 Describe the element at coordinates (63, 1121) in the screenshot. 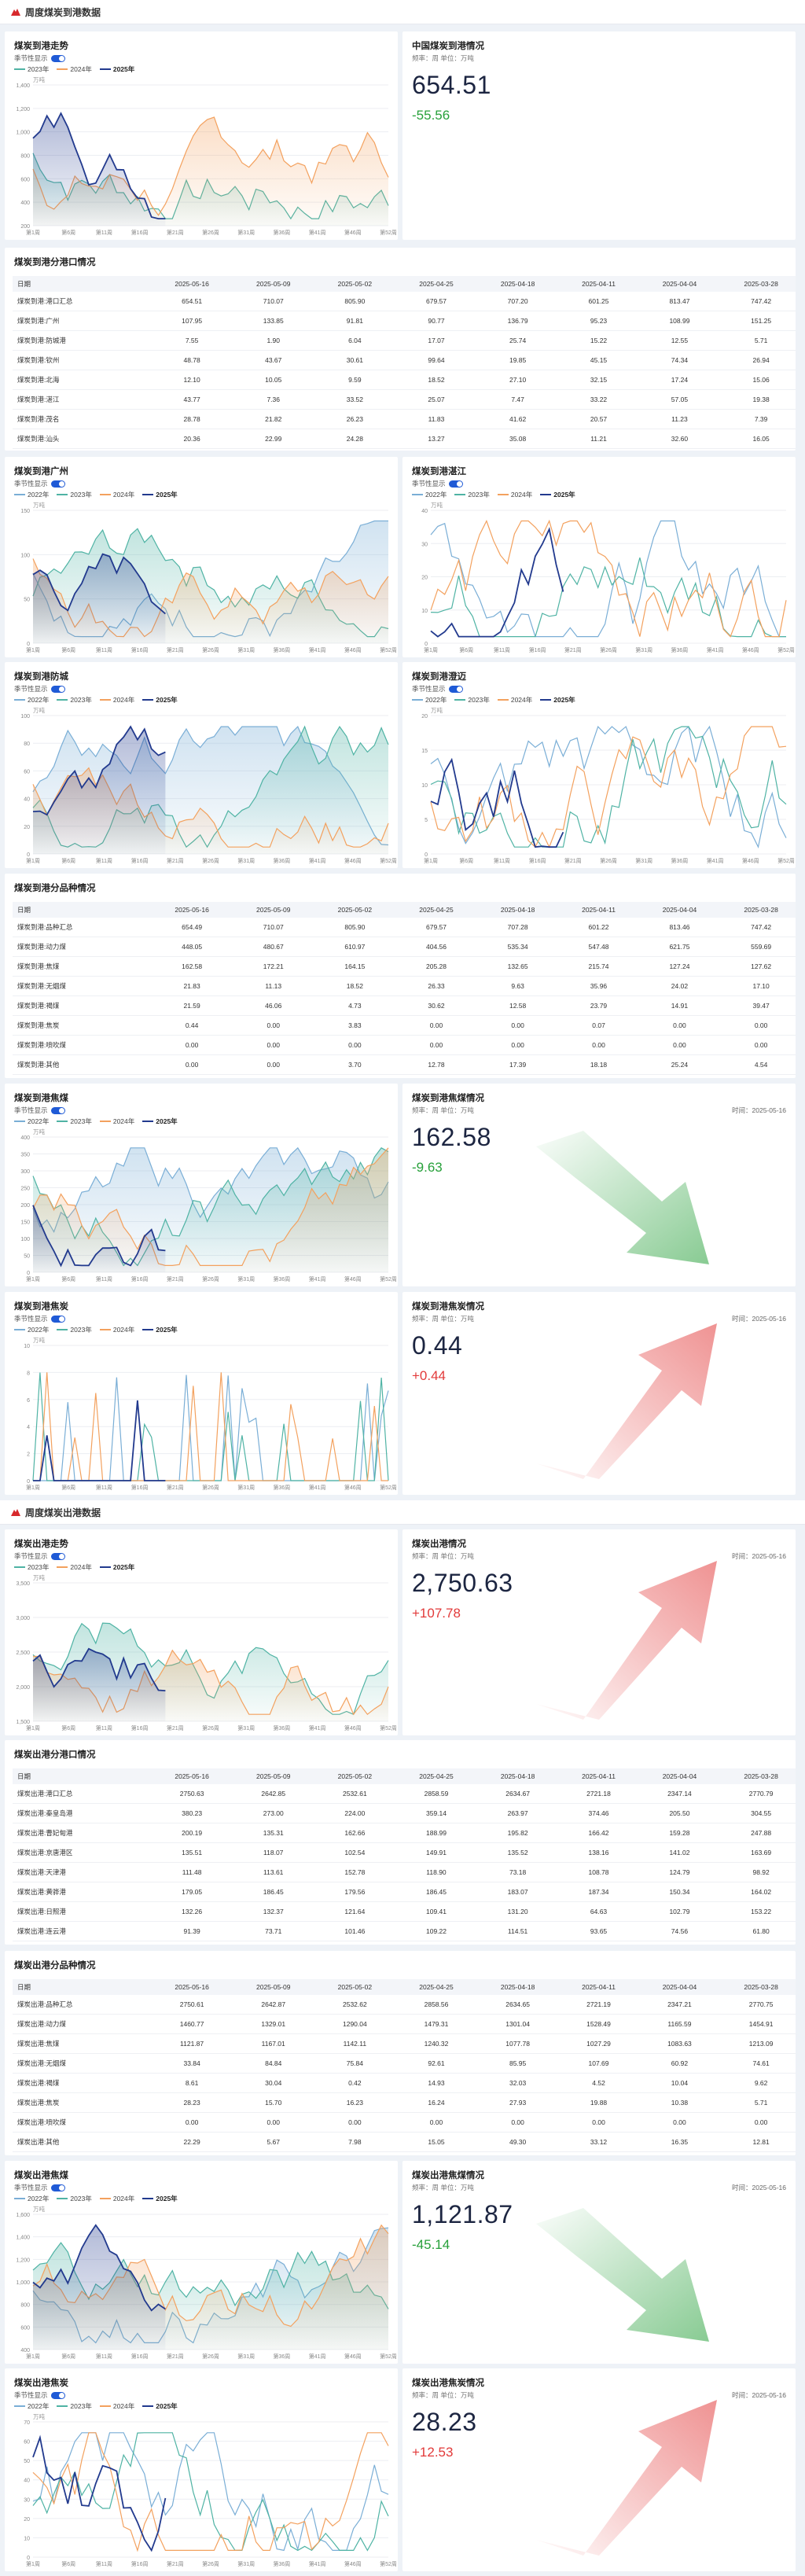

I see `legend-swatch` at that location.